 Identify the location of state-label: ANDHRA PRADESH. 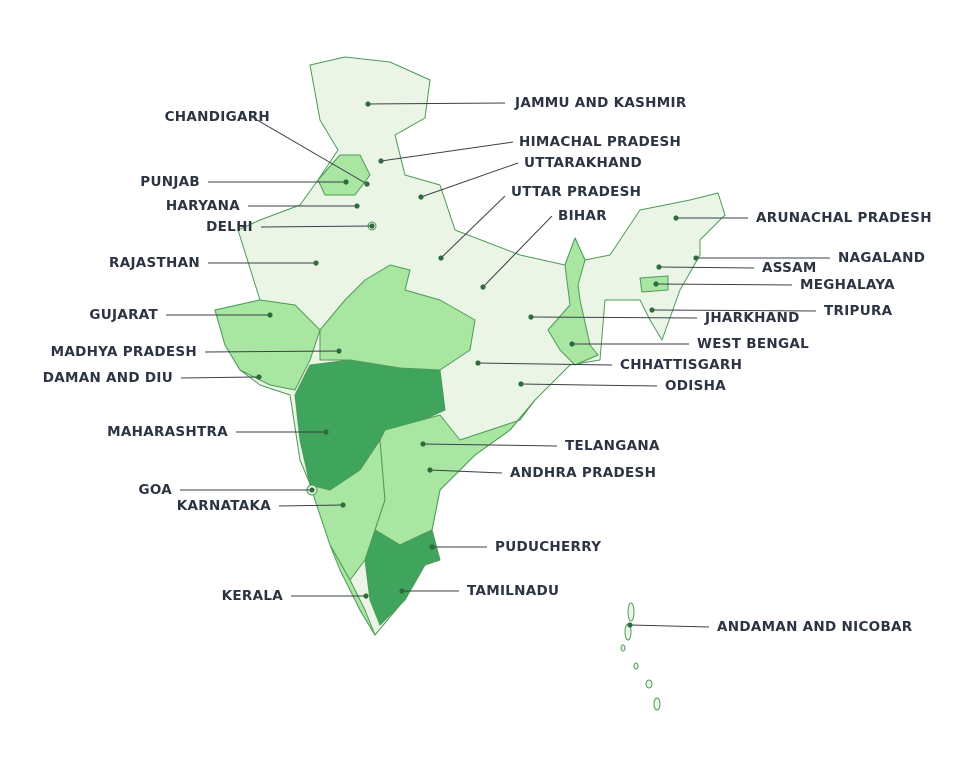
(583, 473).